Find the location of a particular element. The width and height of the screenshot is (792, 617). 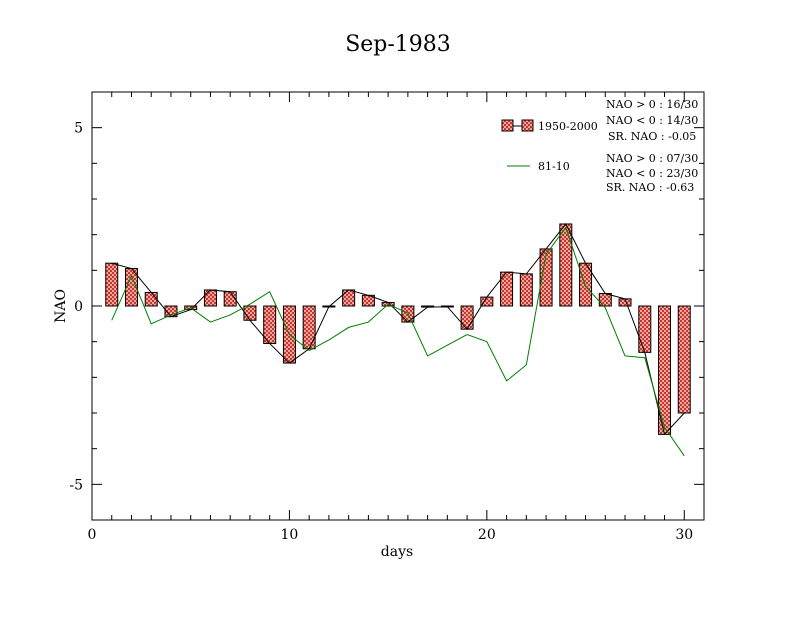

x-axis-label: days is located at coordinates (397, 552).